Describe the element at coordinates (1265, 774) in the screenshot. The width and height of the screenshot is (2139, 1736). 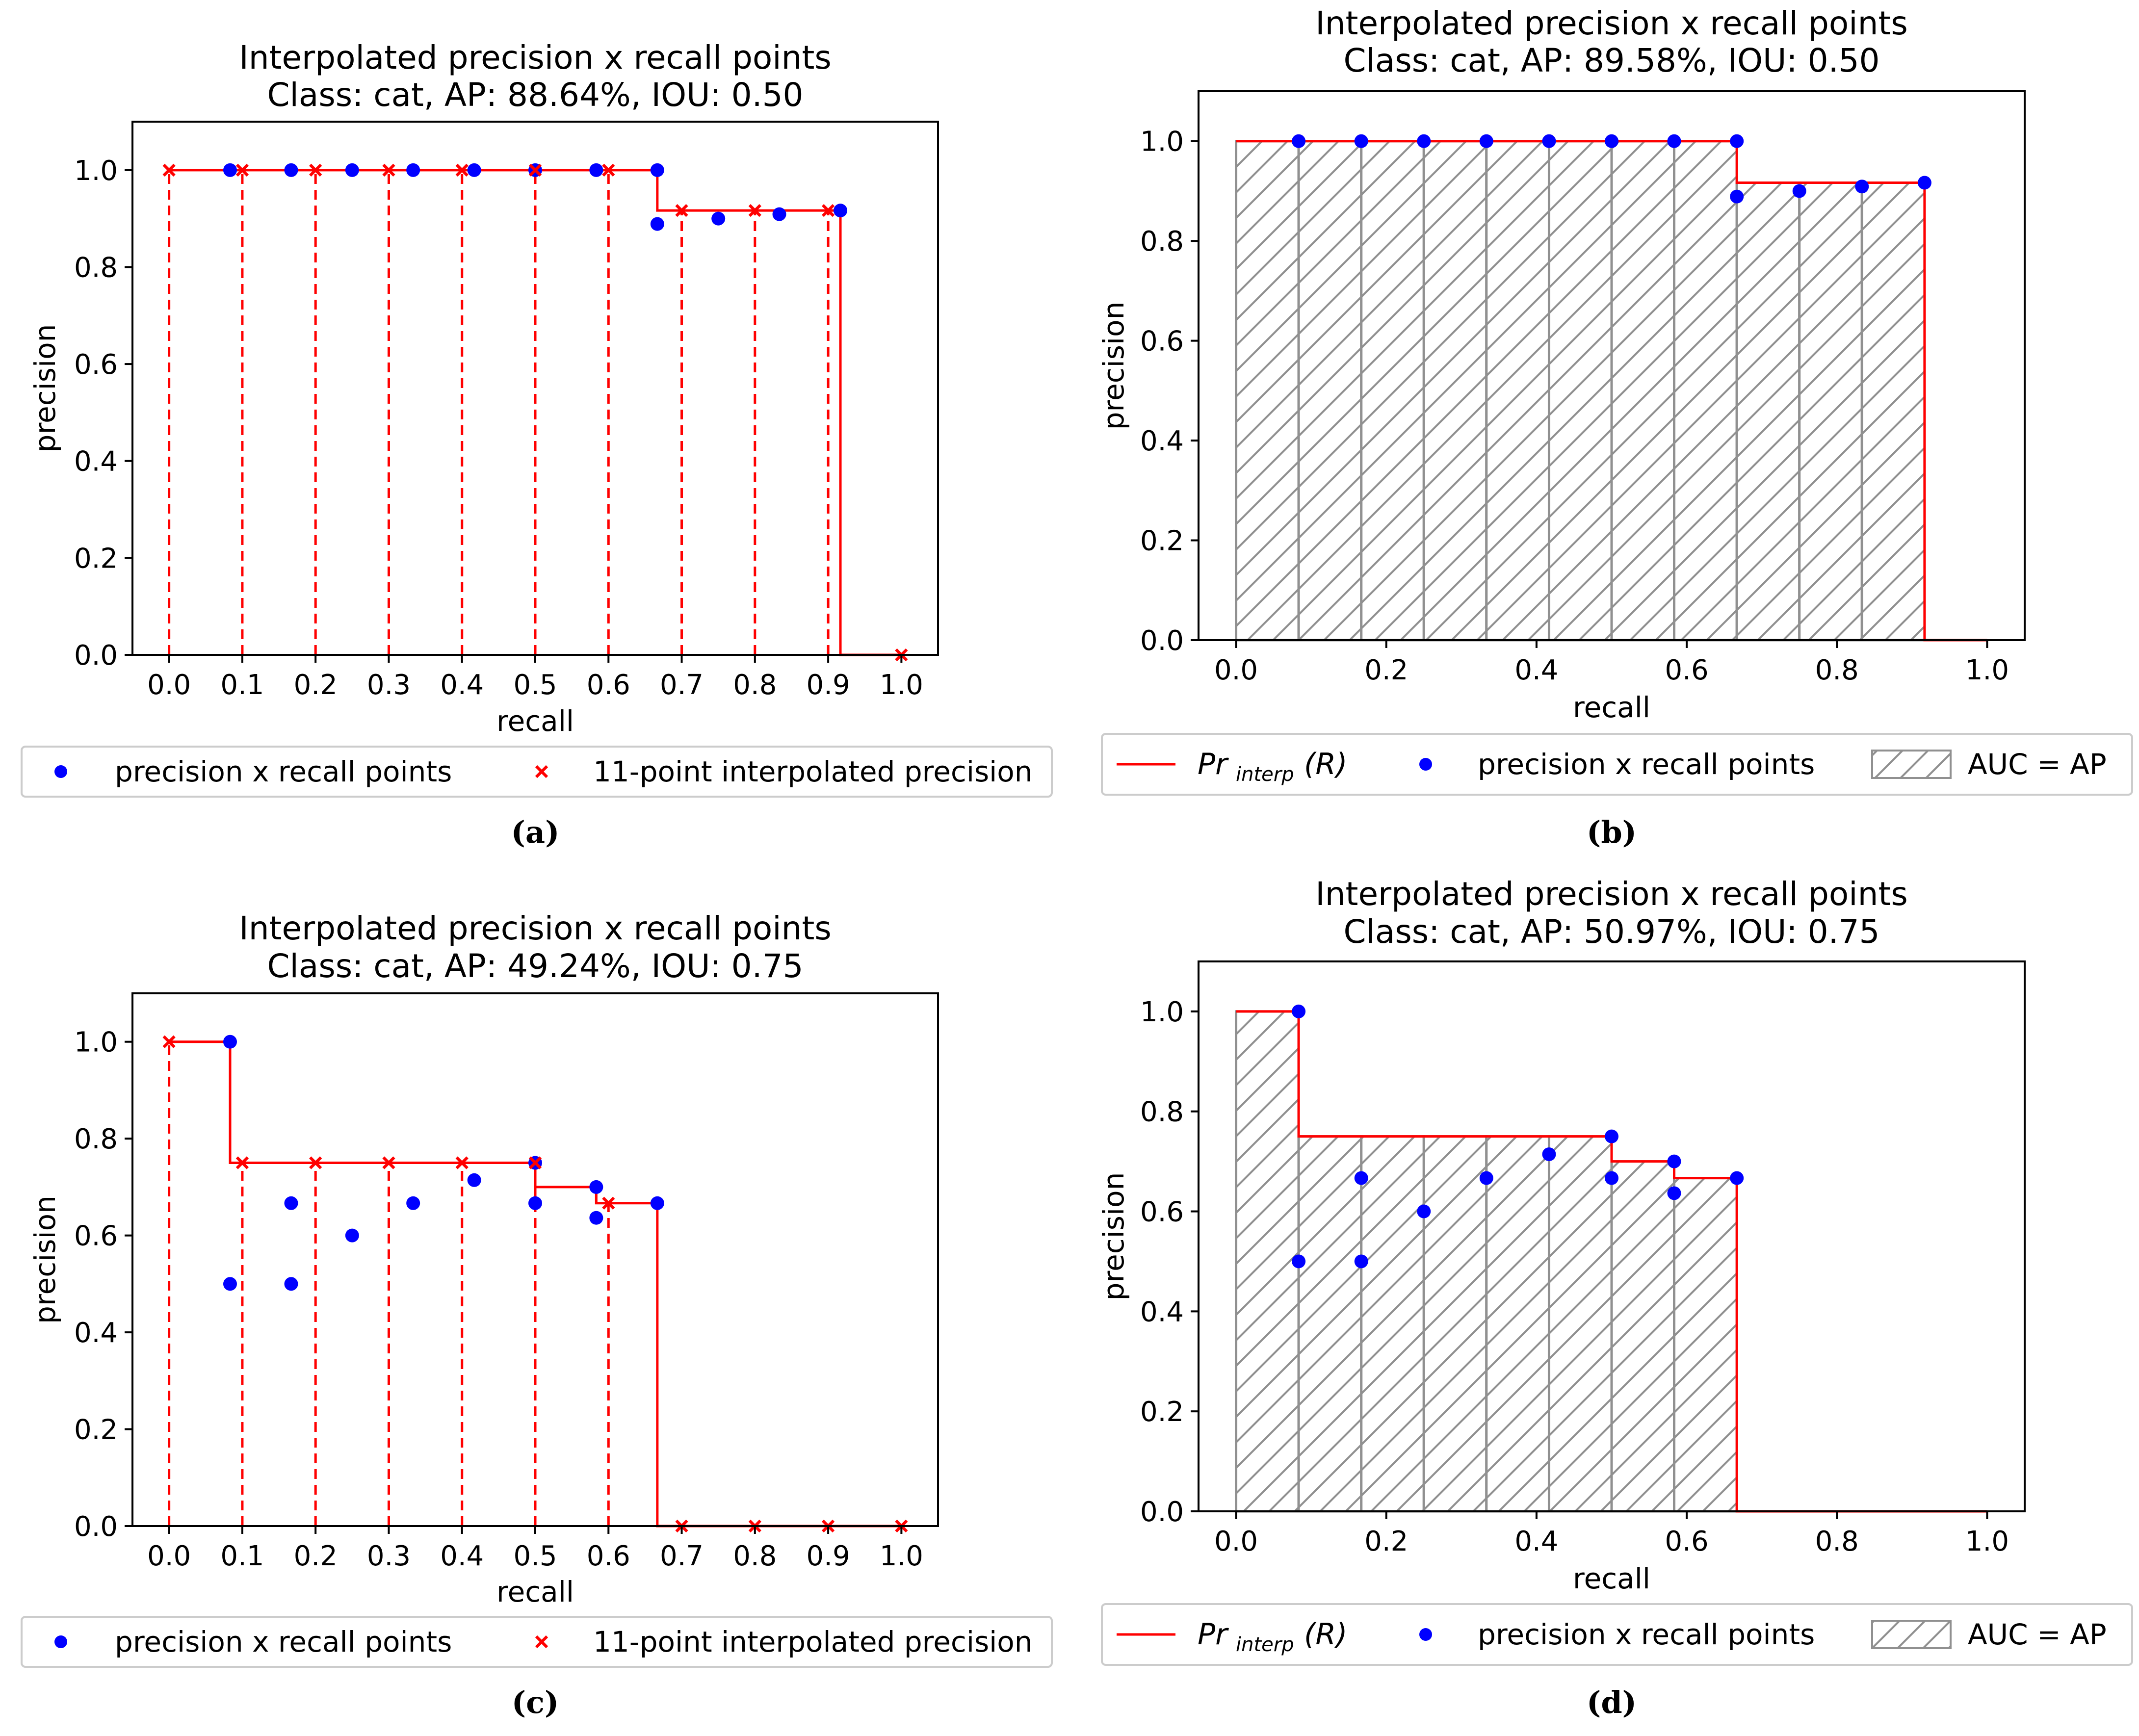
I see `legend-label-interp-subscript: interp` at that location.